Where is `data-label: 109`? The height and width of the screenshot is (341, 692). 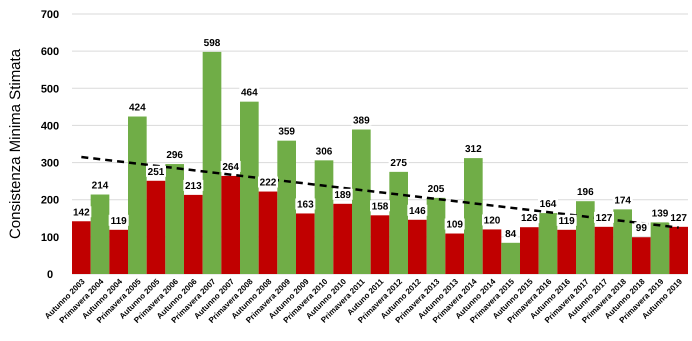 data-label: 109 is located at coordinates (455, 225).